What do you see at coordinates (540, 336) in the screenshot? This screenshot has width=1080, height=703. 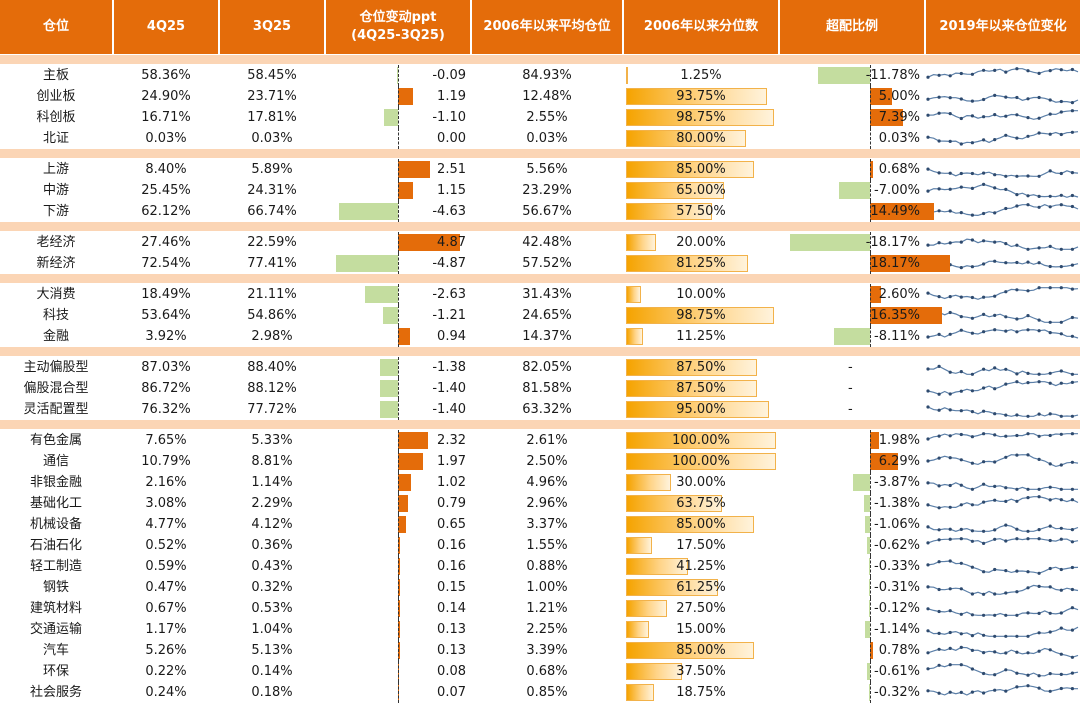 I see `table-row: 金融 3.92% 2.98% 0.94 14.37% 11.25% -8.11%` at bounding box center [540, 336].